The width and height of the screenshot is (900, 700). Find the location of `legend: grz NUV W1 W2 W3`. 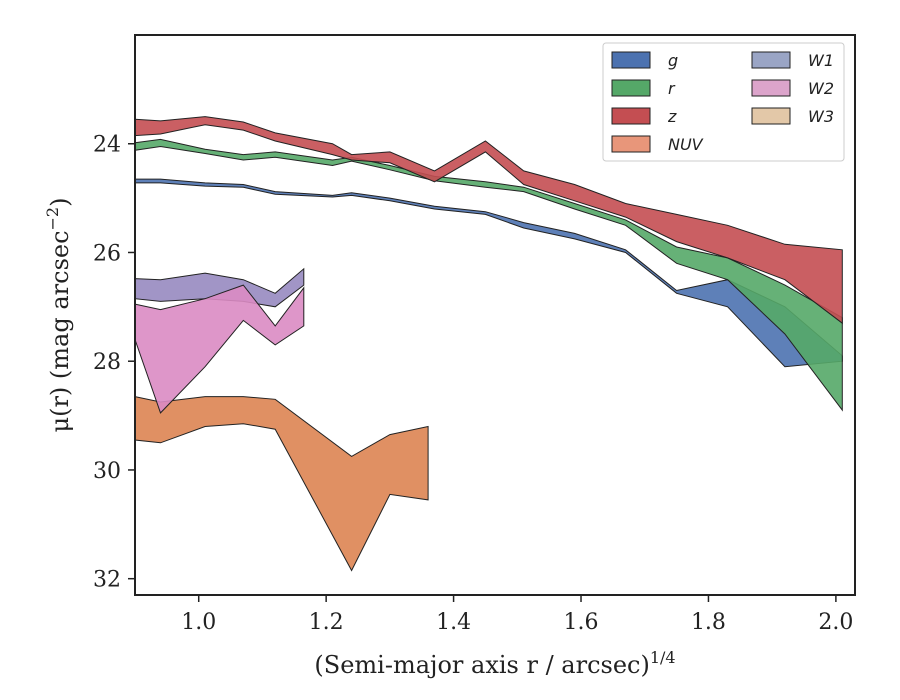

legend: grz NUV W1 W2 W3 is located at coordinates (723, 102).